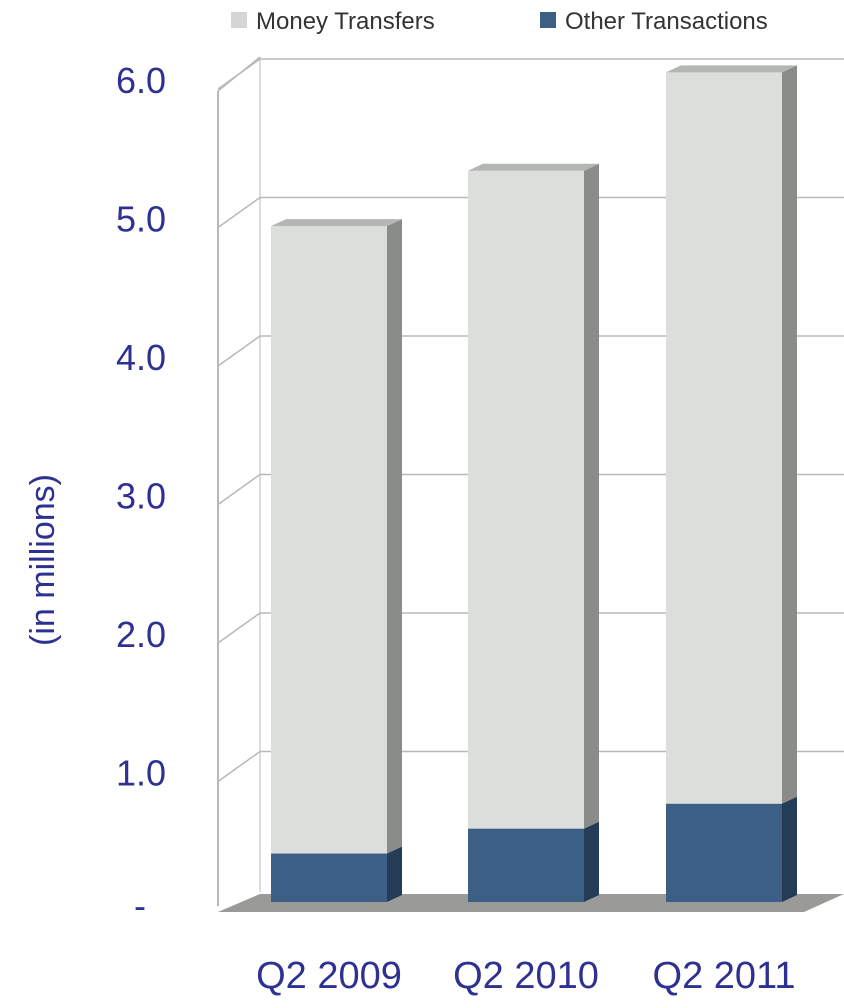 This screenshot has height=1008, width=844. What do you see at coordinates (345, 21) in the screenshot?
I see `legend-label-money-transfers: Money Transfers` at bounding box center [345, 21].